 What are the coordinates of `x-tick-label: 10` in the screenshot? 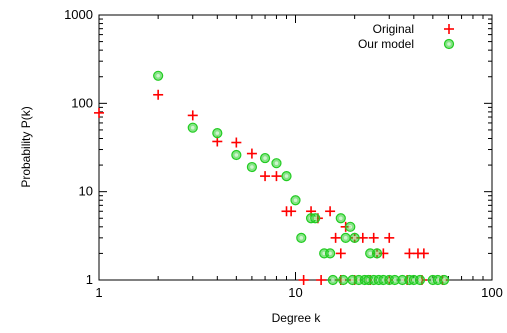 It's located at (295, 292).